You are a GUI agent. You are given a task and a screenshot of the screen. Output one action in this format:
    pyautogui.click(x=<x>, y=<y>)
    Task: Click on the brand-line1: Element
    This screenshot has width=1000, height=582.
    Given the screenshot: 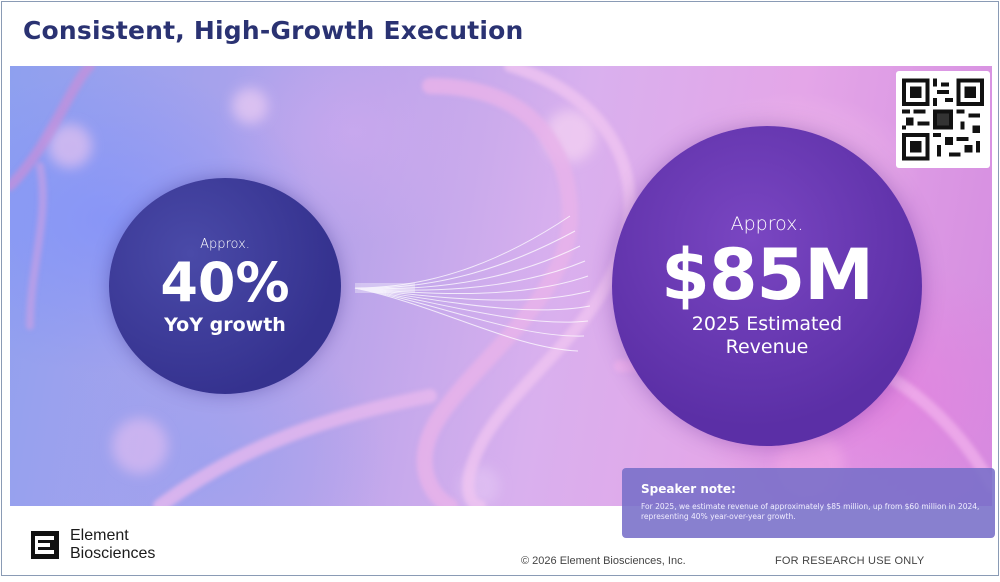 What is the action you would take?
    pyautogui.click(x=99, y=535)
    